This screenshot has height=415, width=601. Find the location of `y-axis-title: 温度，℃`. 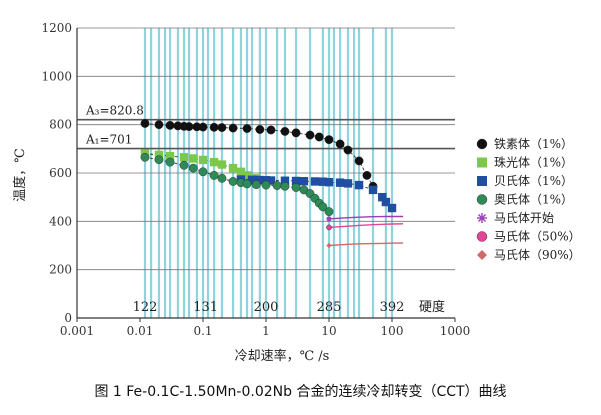

y-axis-title: 温度，℃ is located at coordinates (20, 175).